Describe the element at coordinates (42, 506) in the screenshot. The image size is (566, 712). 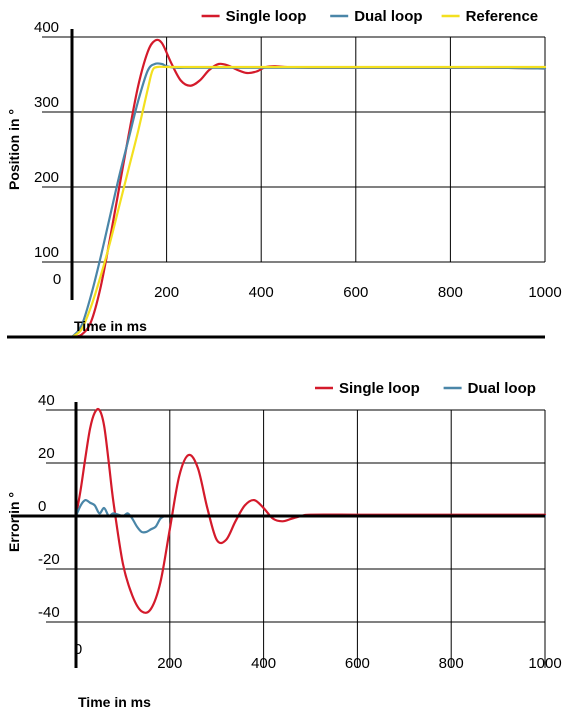
I see `y-tick-label: 0` at that location.